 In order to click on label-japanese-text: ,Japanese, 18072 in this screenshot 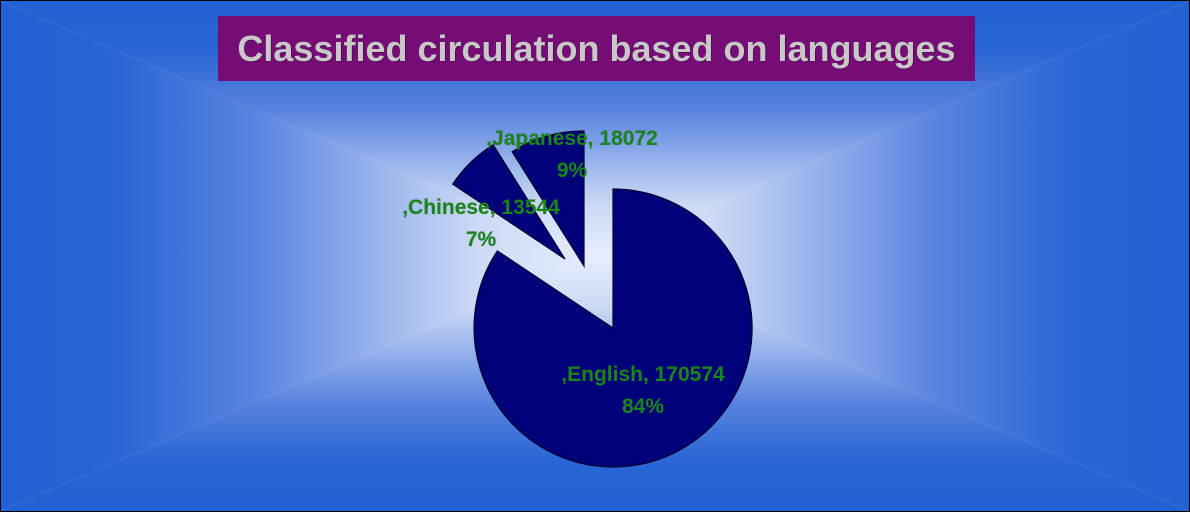, I will do `click(572, 138)`.